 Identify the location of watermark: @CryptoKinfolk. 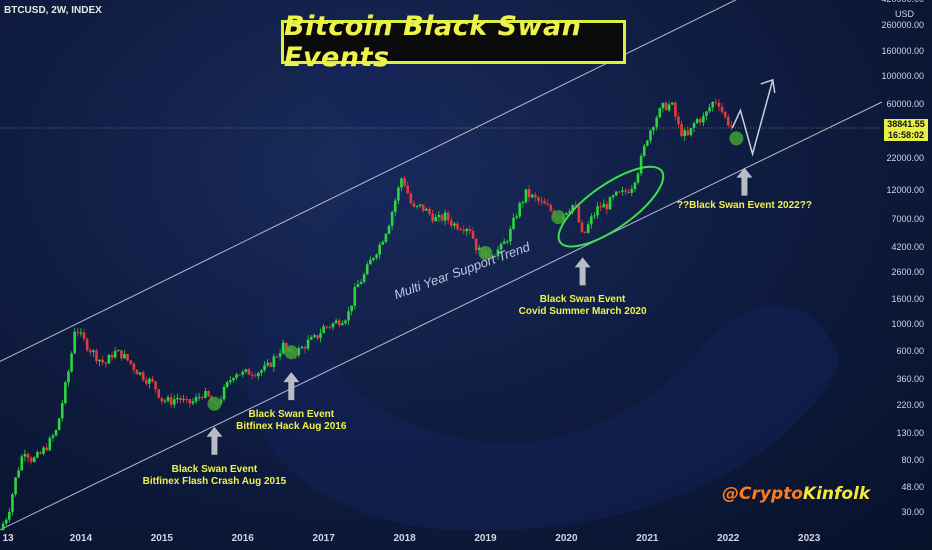
(796, 494).